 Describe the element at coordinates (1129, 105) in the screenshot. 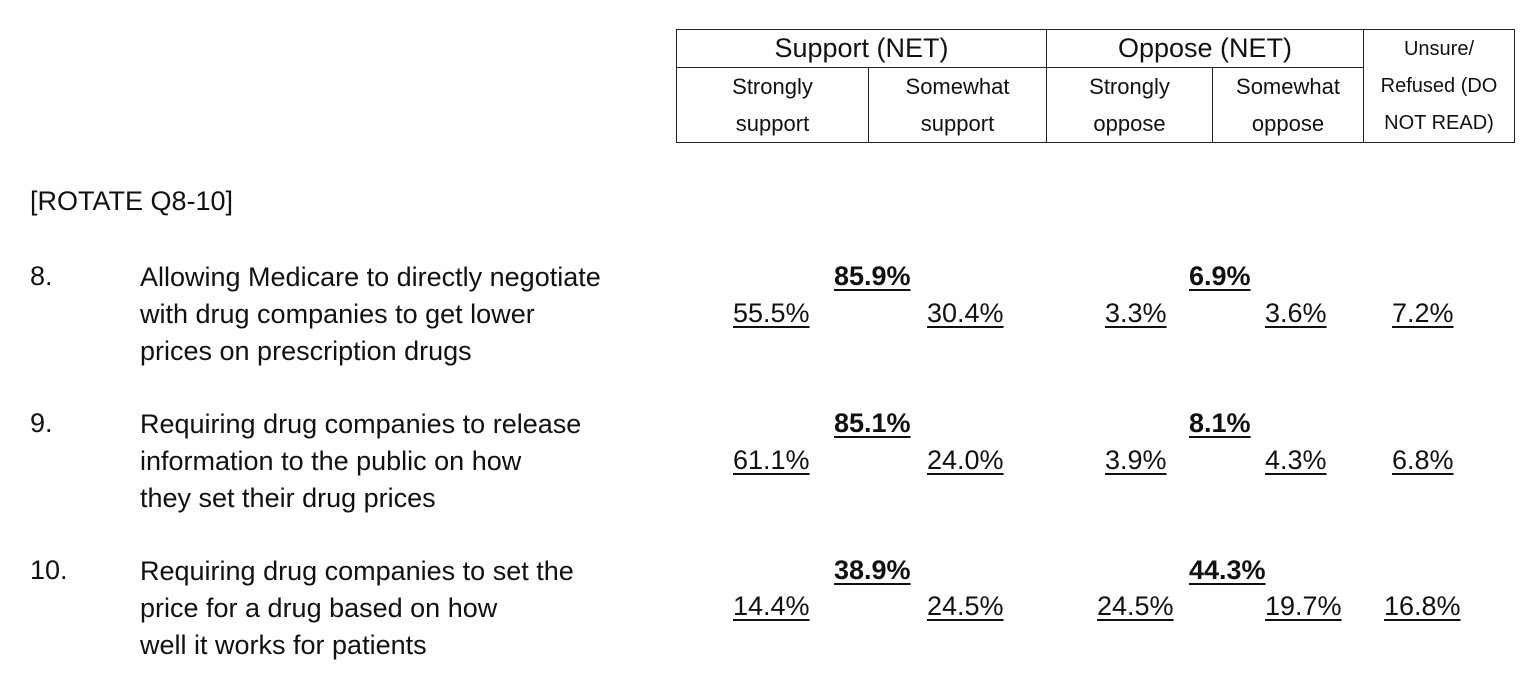

I see `strongly-oppose-header: Strongly oppose` at that location.